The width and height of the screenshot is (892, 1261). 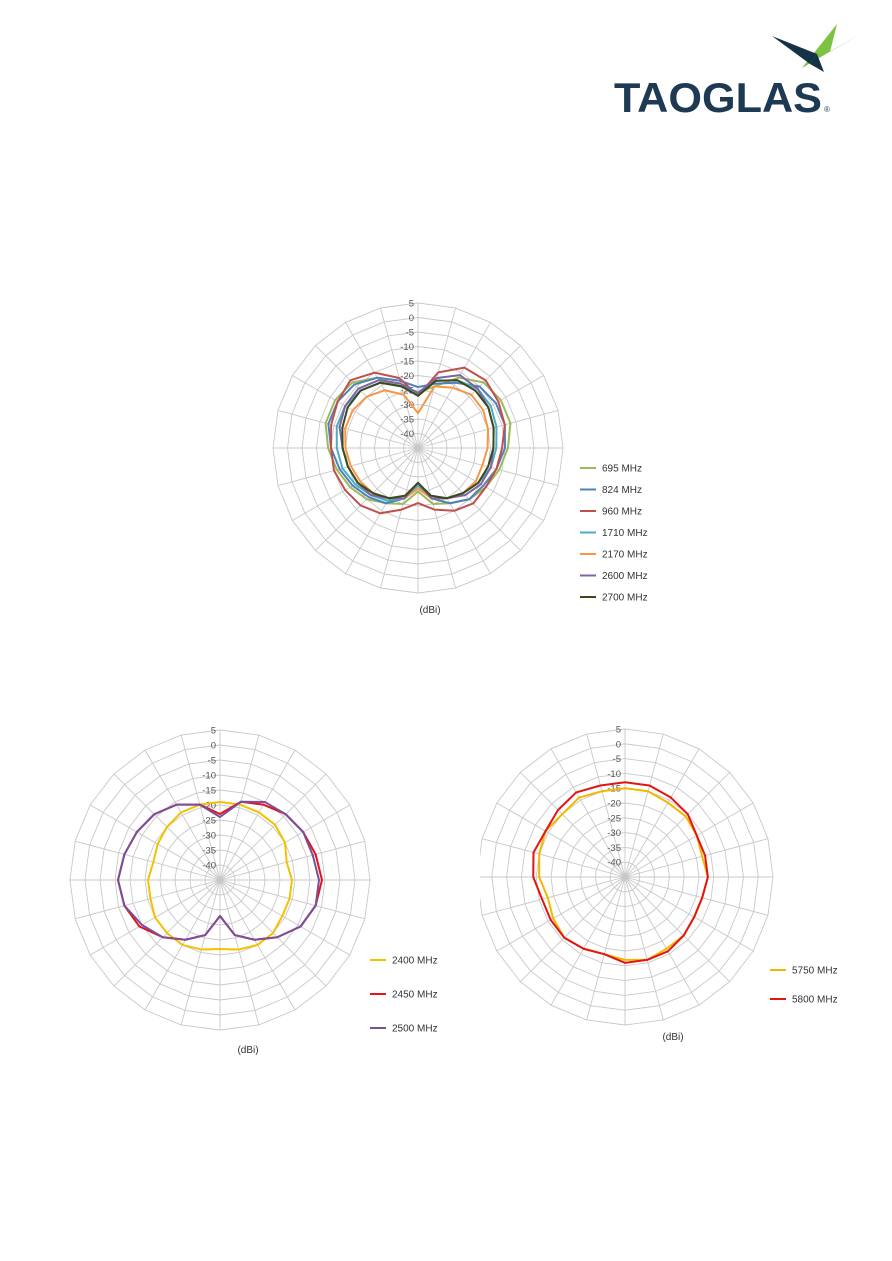 I want to click on logo-mark: TAOGLAS ®, so click(x=737, y=72).